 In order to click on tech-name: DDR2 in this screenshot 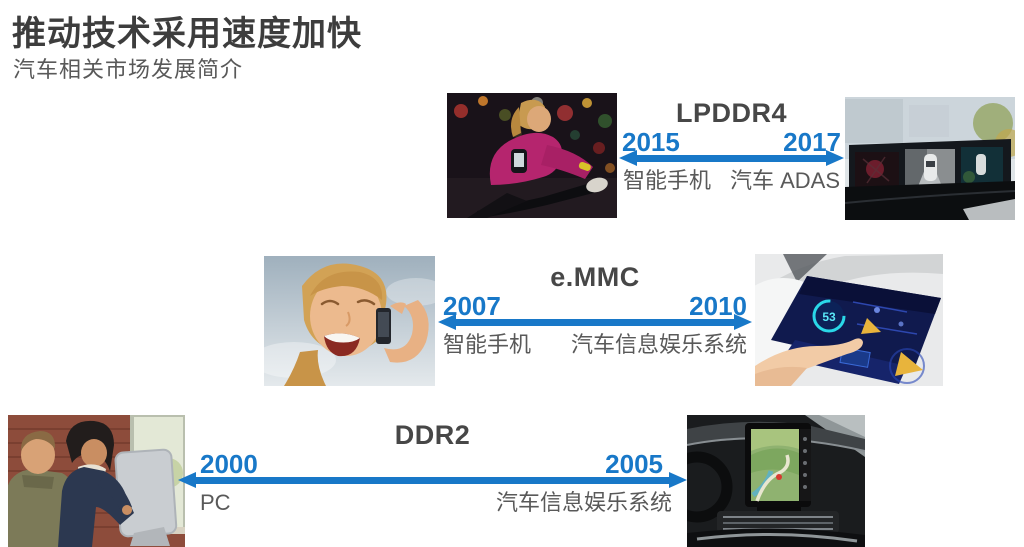, I will do `click(432, 435)`.